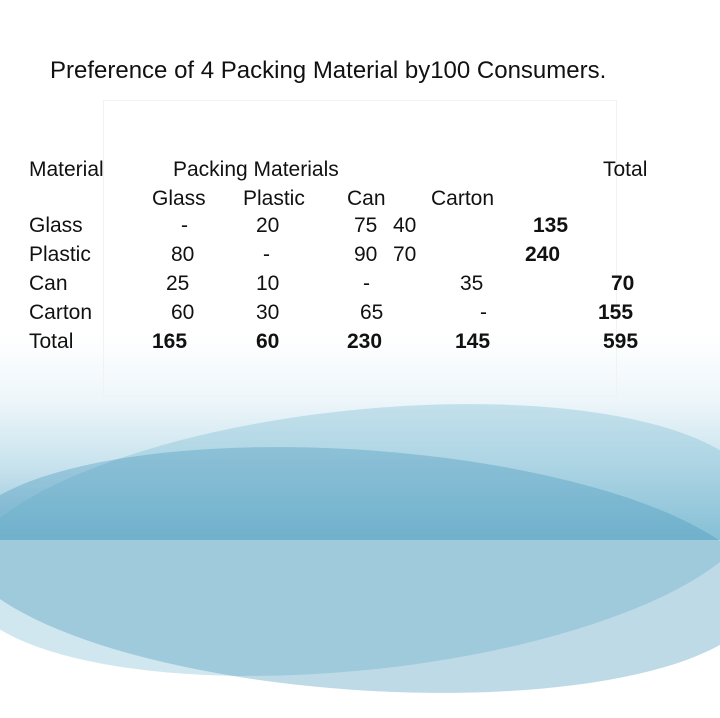  What do you see at coordinates (183, 254) in the screenshot?
I see `cell-glass: 80` at bounding box center [183, 254].